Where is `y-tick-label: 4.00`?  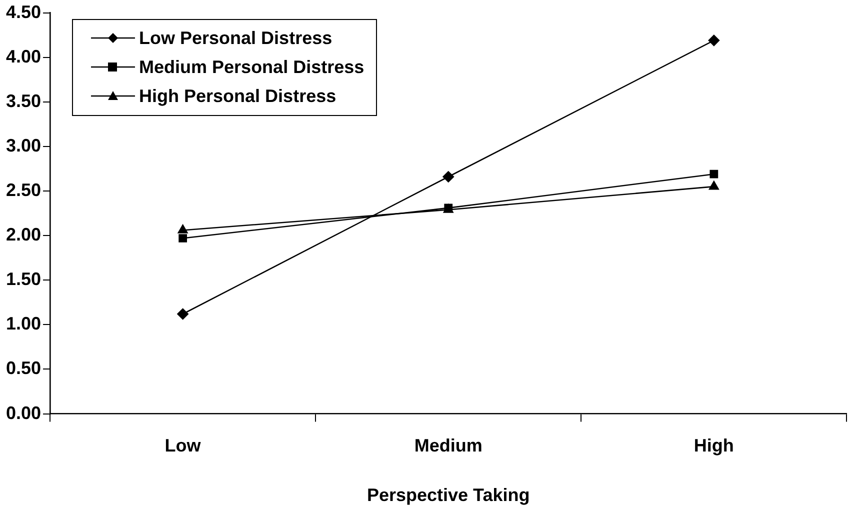
y-tick-label: 4.00 is located at coordinates (24, 56).